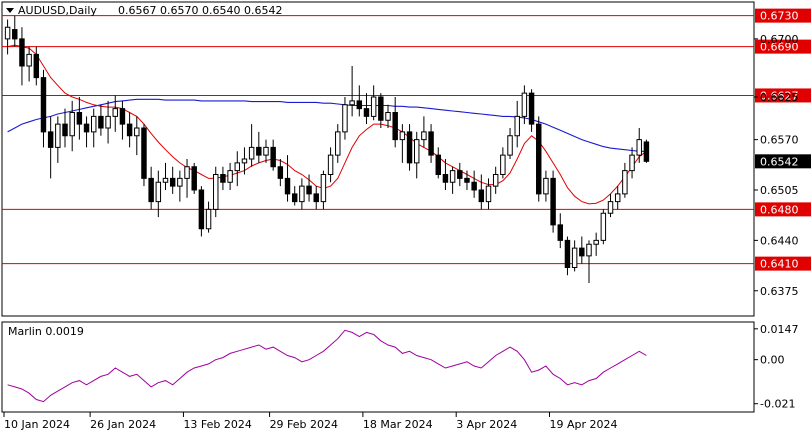 The width and height of the screenshot is (812, 439). I want to click on indicator-tick-label: -0.021, so click(777, 404).